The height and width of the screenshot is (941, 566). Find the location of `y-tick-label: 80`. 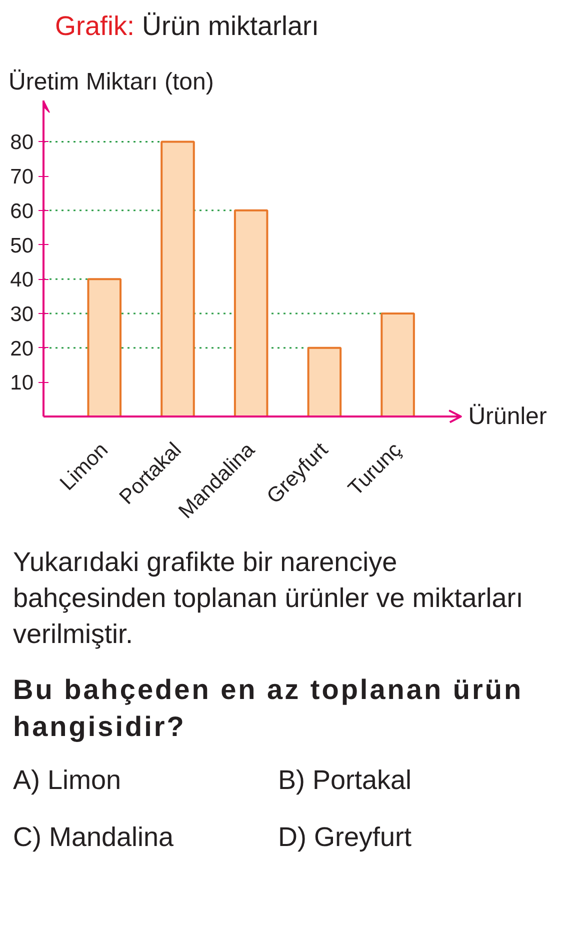

y-tick-label: 80 is located at coordinates (22, 142).